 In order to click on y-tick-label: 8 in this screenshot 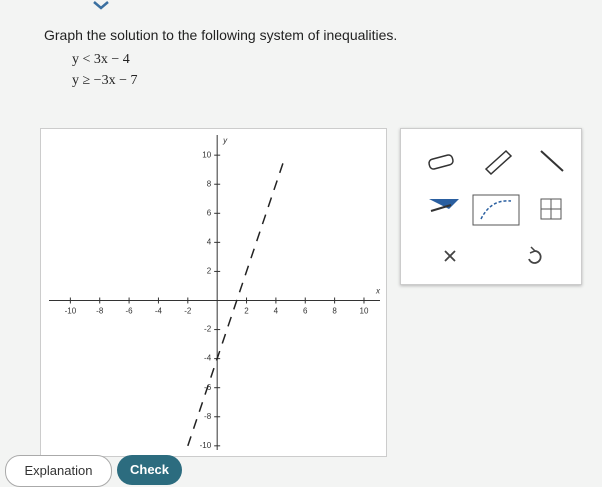, I will do `click(209, 183)`.